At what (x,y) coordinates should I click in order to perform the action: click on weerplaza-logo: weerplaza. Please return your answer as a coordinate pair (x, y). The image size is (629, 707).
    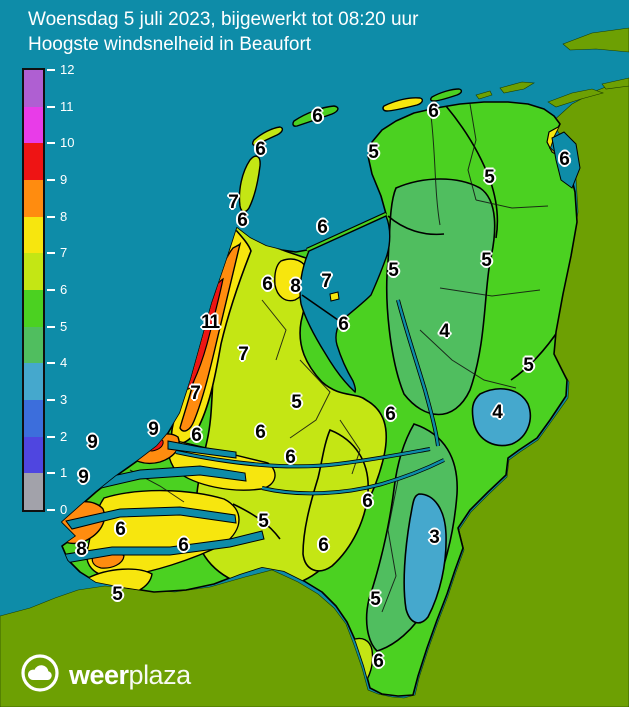
    Looking at the image, I should click on (105, 675).